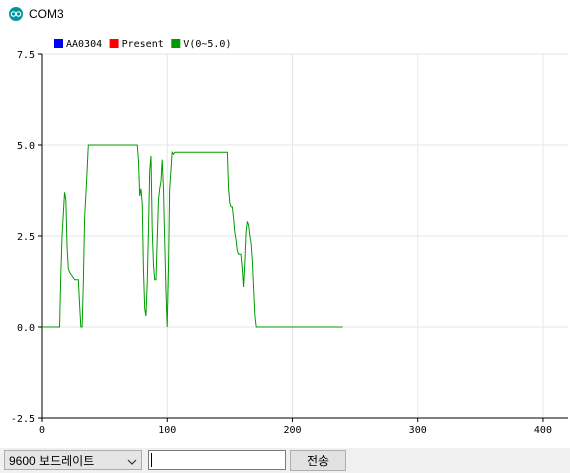  I want to click on baud-rate-value: 9600 보드레이트, so click(52, 460).